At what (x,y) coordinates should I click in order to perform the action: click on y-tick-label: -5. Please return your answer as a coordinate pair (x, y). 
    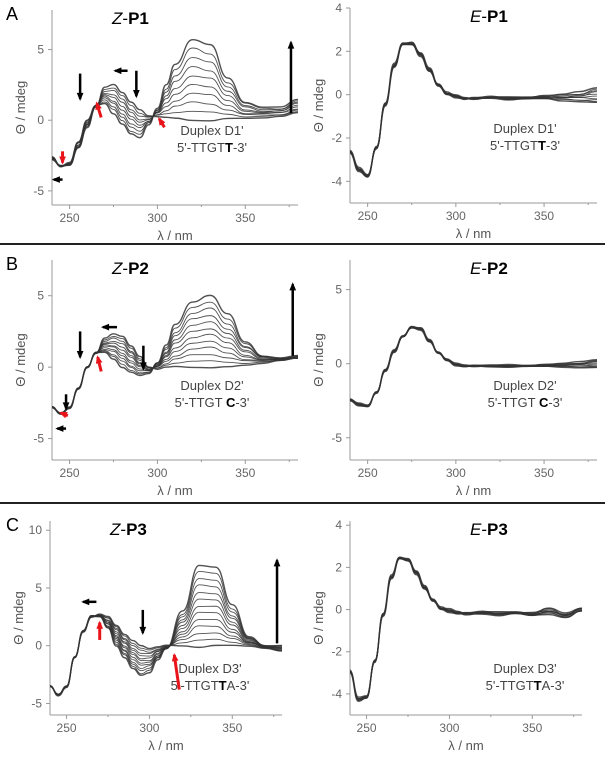
    Looking at the image, I should click on (38, 191).